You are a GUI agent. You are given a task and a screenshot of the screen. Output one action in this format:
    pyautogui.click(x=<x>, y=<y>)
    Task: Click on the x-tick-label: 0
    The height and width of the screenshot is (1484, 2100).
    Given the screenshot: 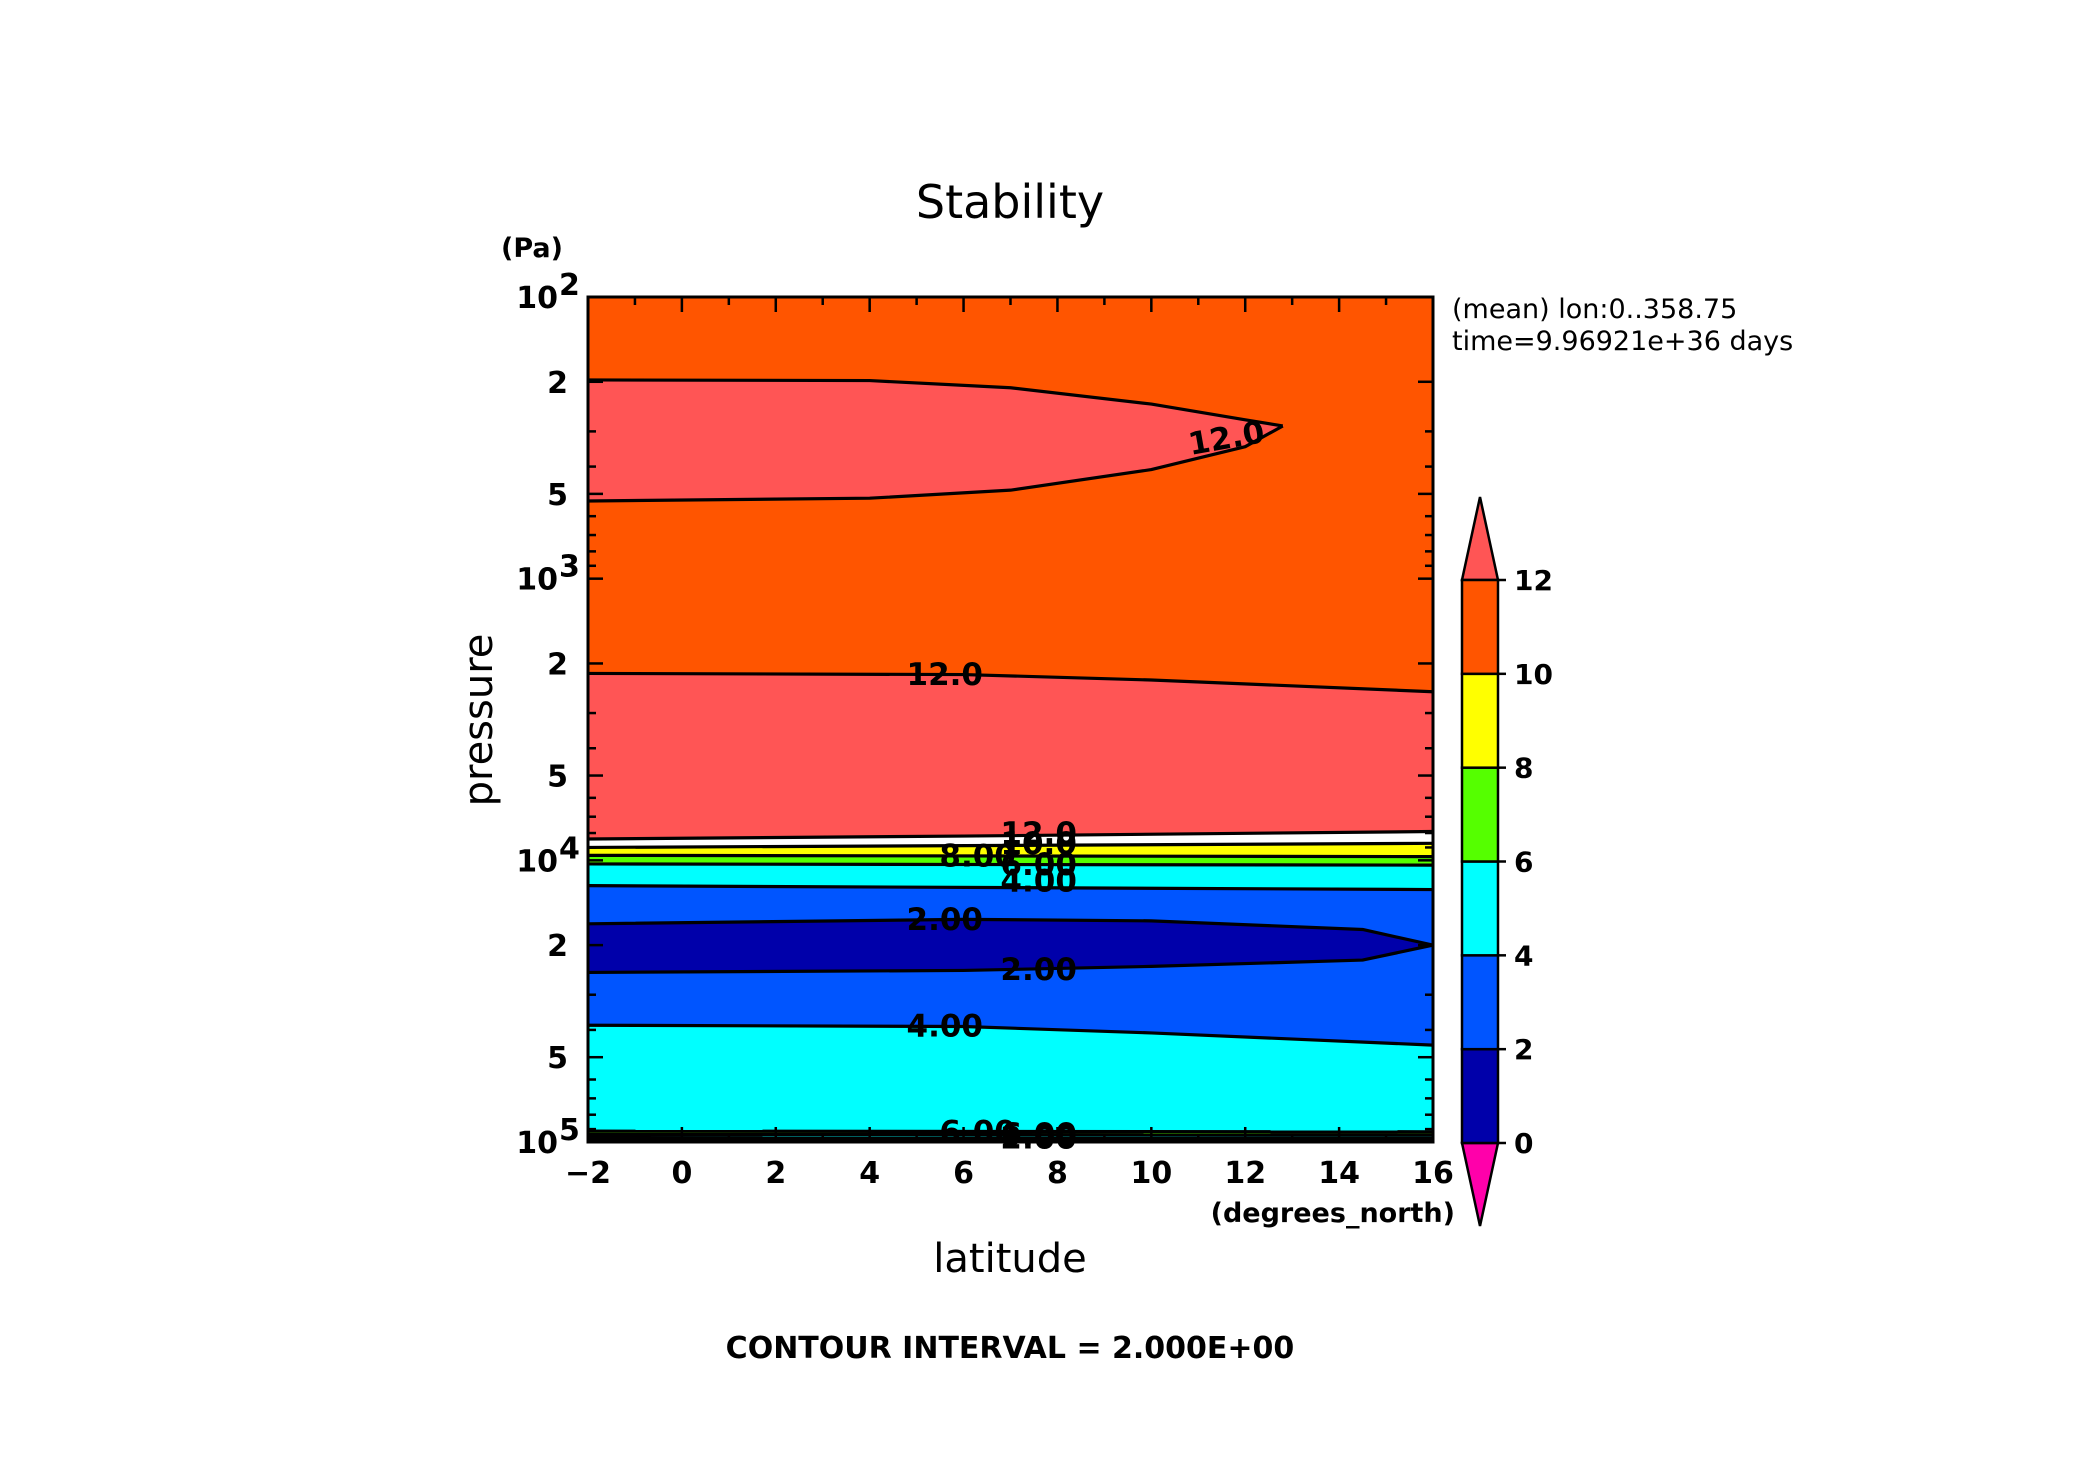 What is the action you would take?
    pyautogui.click(x=681, y=1173)
    